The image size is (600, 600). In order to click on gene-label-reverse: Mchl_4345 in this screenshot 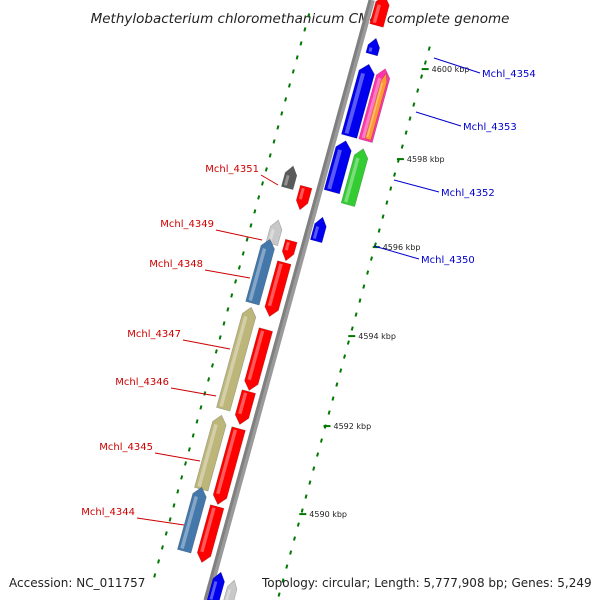, I will do `click(126, 447)`.